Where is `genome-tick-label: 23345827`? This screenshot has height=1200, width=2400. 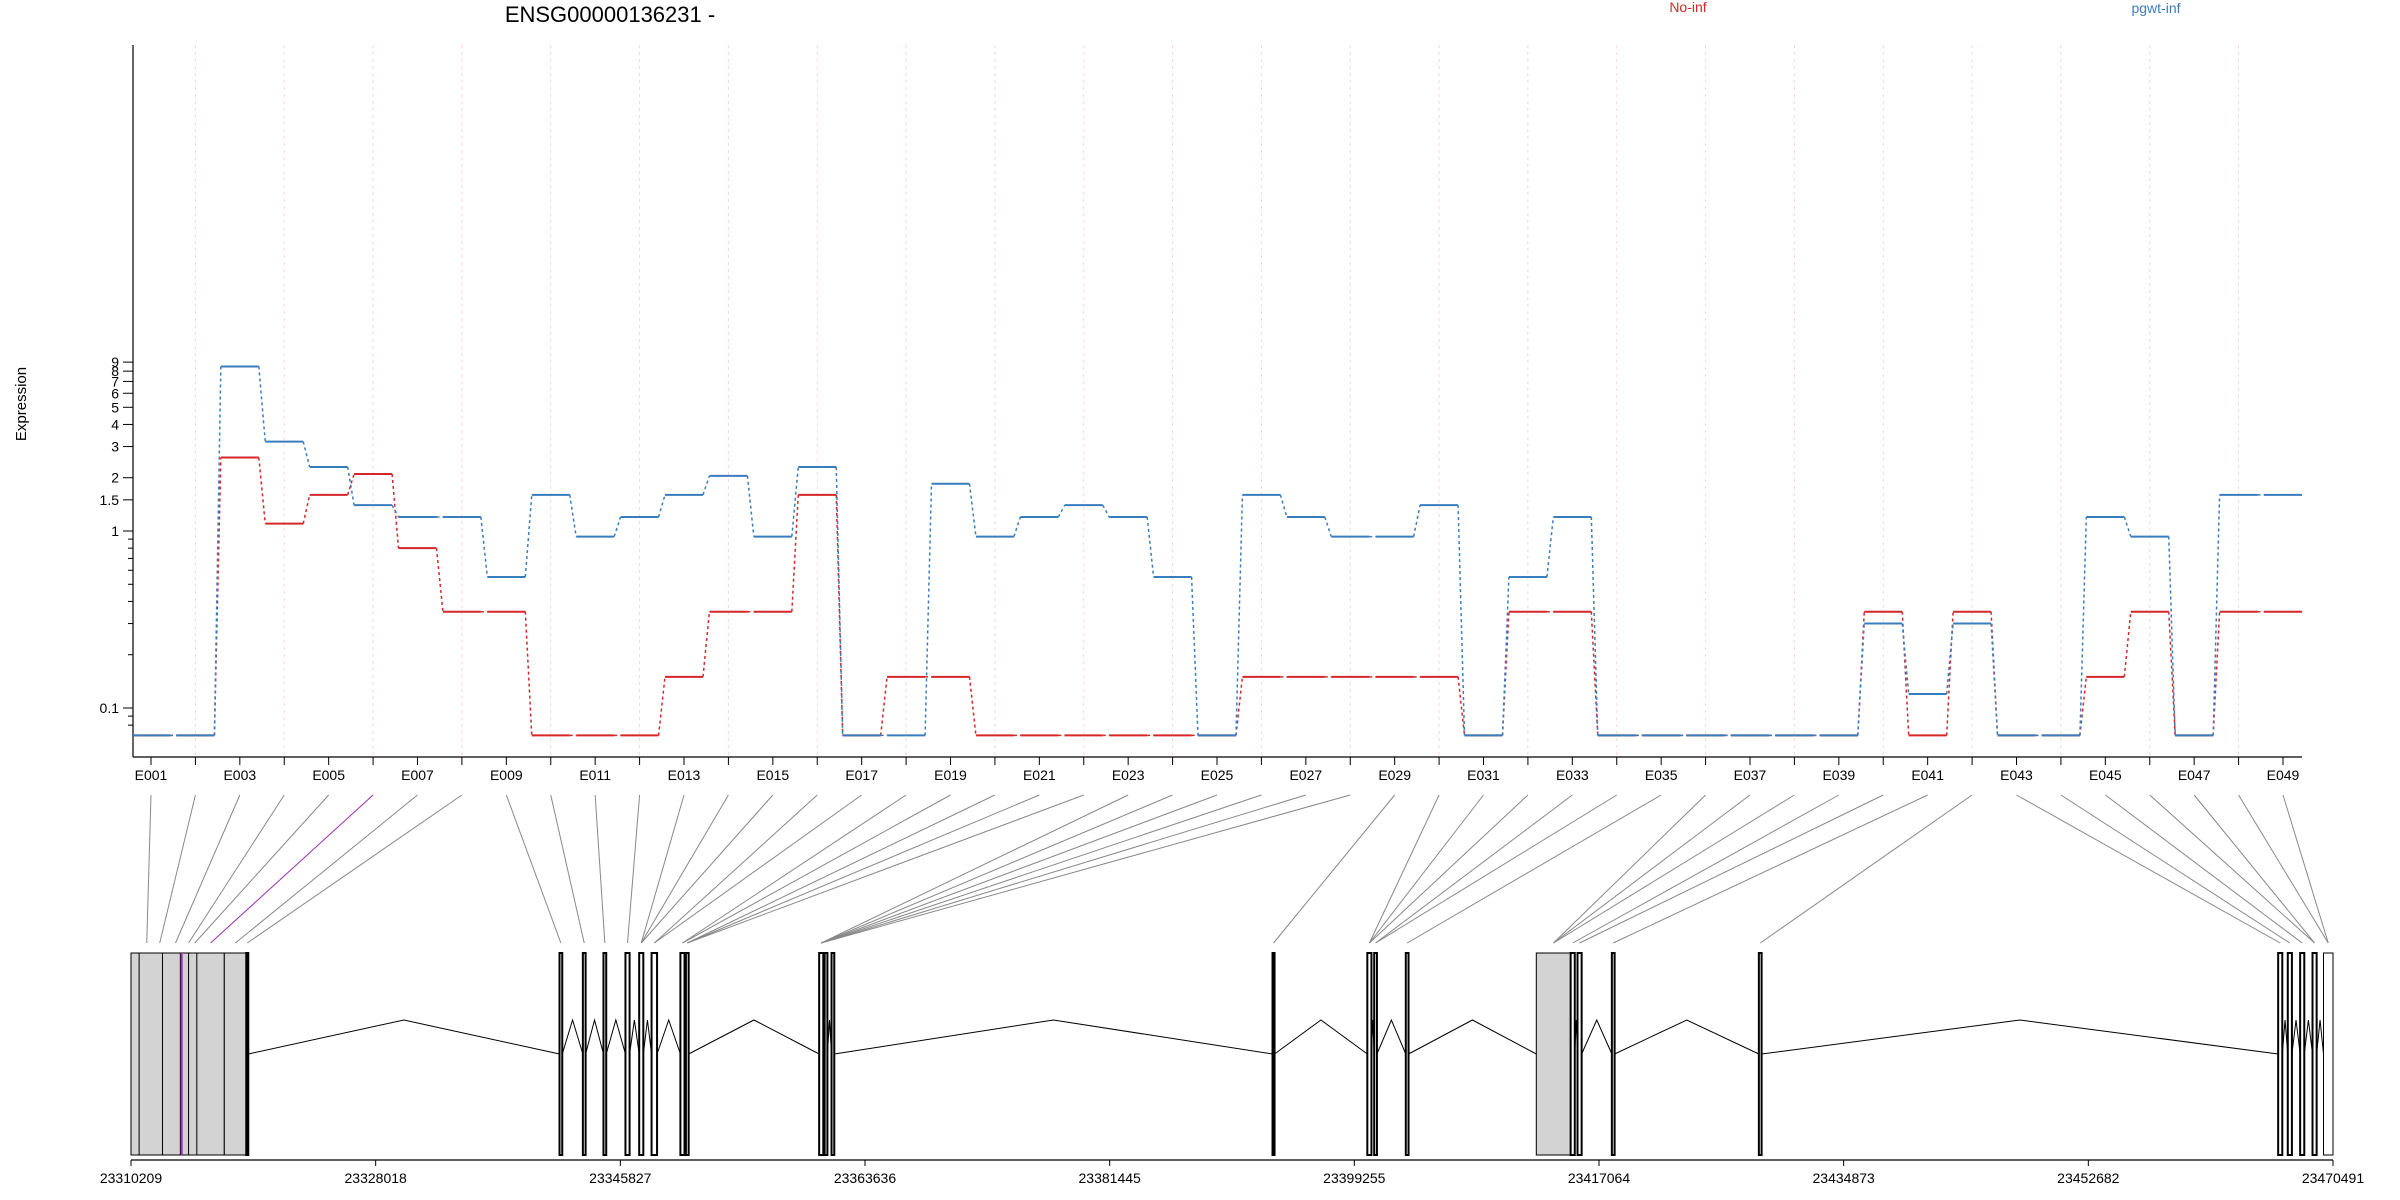
genome-tick-label: 23345827 is located at coordinates (620, 1178).